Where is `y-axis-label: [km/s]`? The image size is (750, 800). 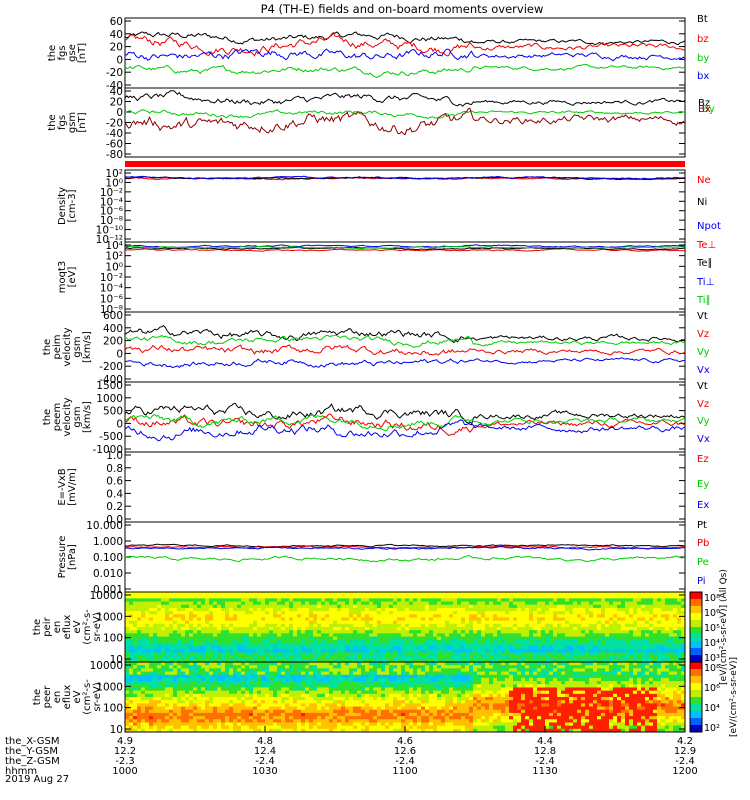 y-axis-label: [km/s] is located at coordinates (87, 347).